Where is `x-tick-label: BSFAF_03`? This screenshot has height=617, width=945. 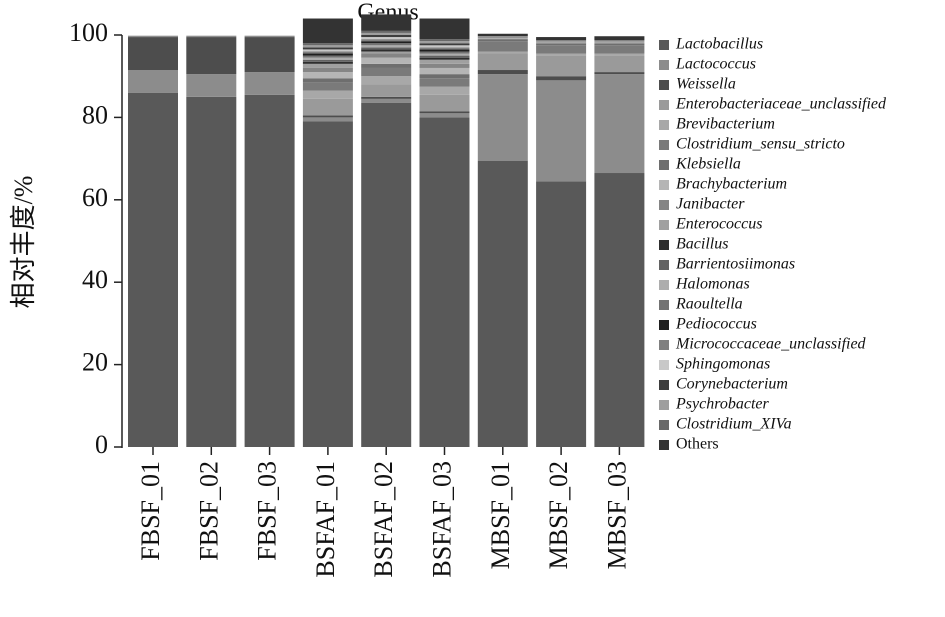 x-tick-label: BSFAF_03 is located at coordinates (441, 519).